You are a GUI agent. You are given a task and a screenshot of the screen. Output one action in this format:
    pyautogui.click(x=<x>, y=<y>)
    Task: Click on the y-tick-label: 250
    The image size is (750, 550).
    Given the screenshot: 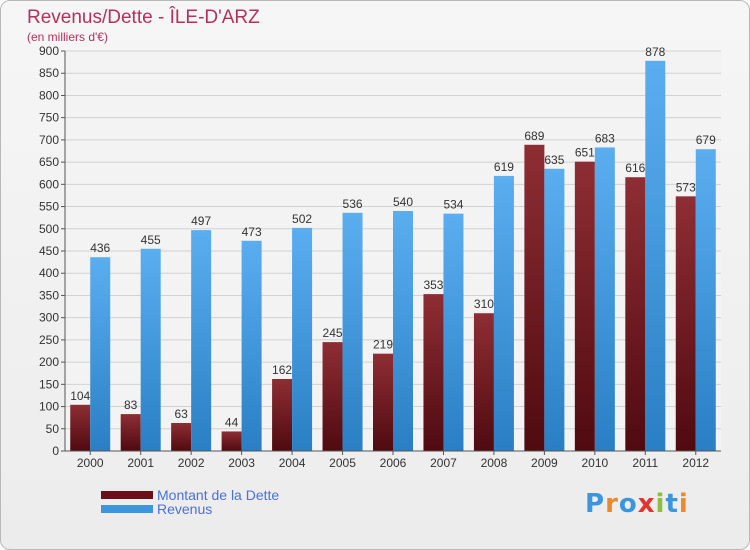 What is the action you would take?
    pyautogui.click(x=49, y=340)
    